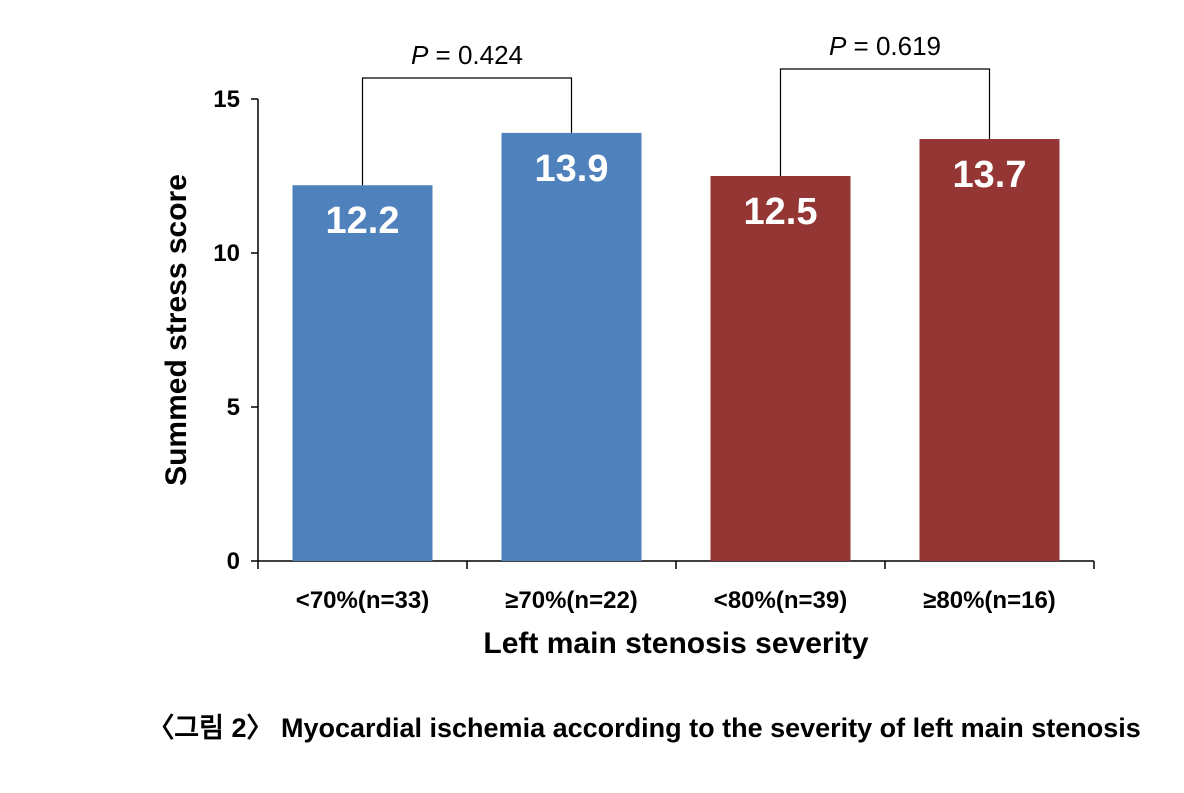 Image resolution: width=1184 pixels, height=793 pixels. I want to click on y-tick-label: 10, so click(226, 253).